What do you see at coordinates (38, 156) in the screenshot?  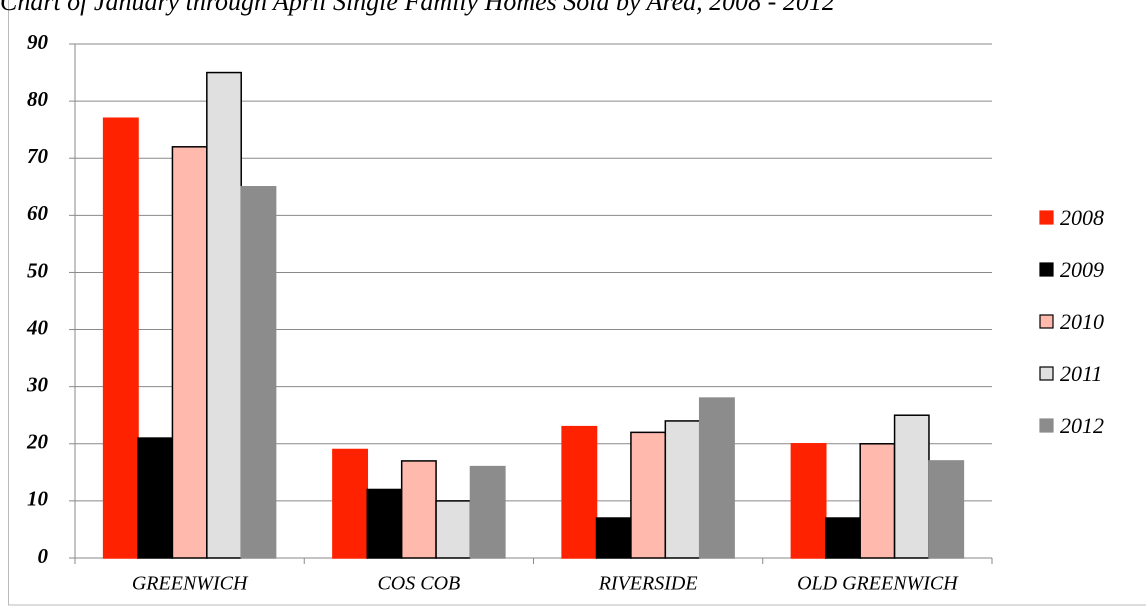 I see `y-tick-label: 70` at bounding box center [38, 156].